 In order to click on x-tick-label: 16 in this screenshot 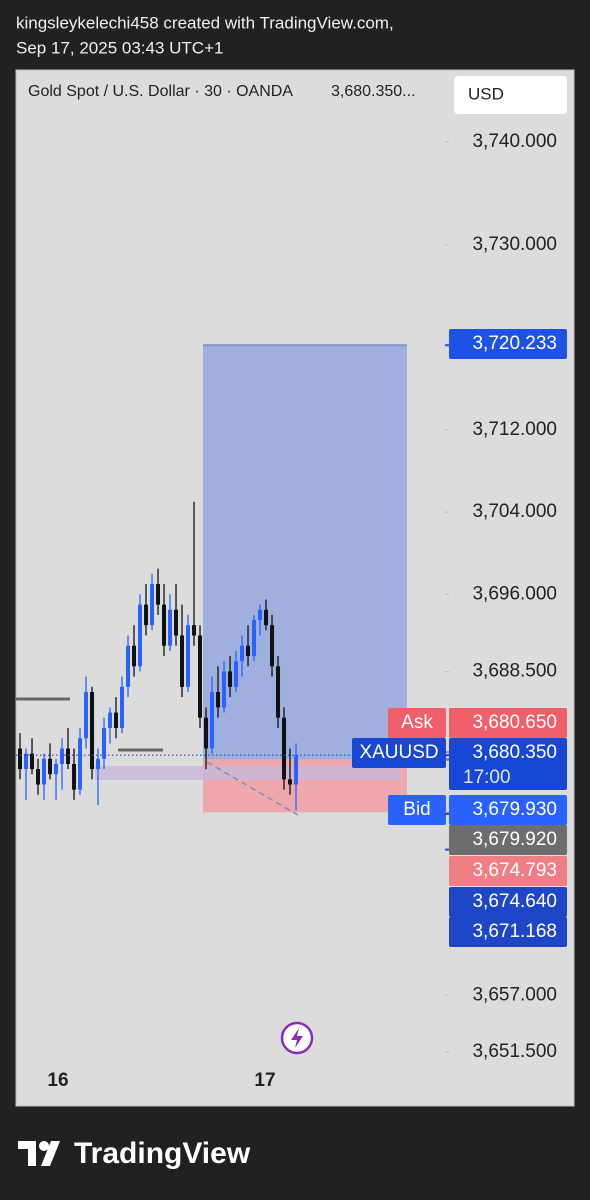, I will do `click(57, 1080)`.